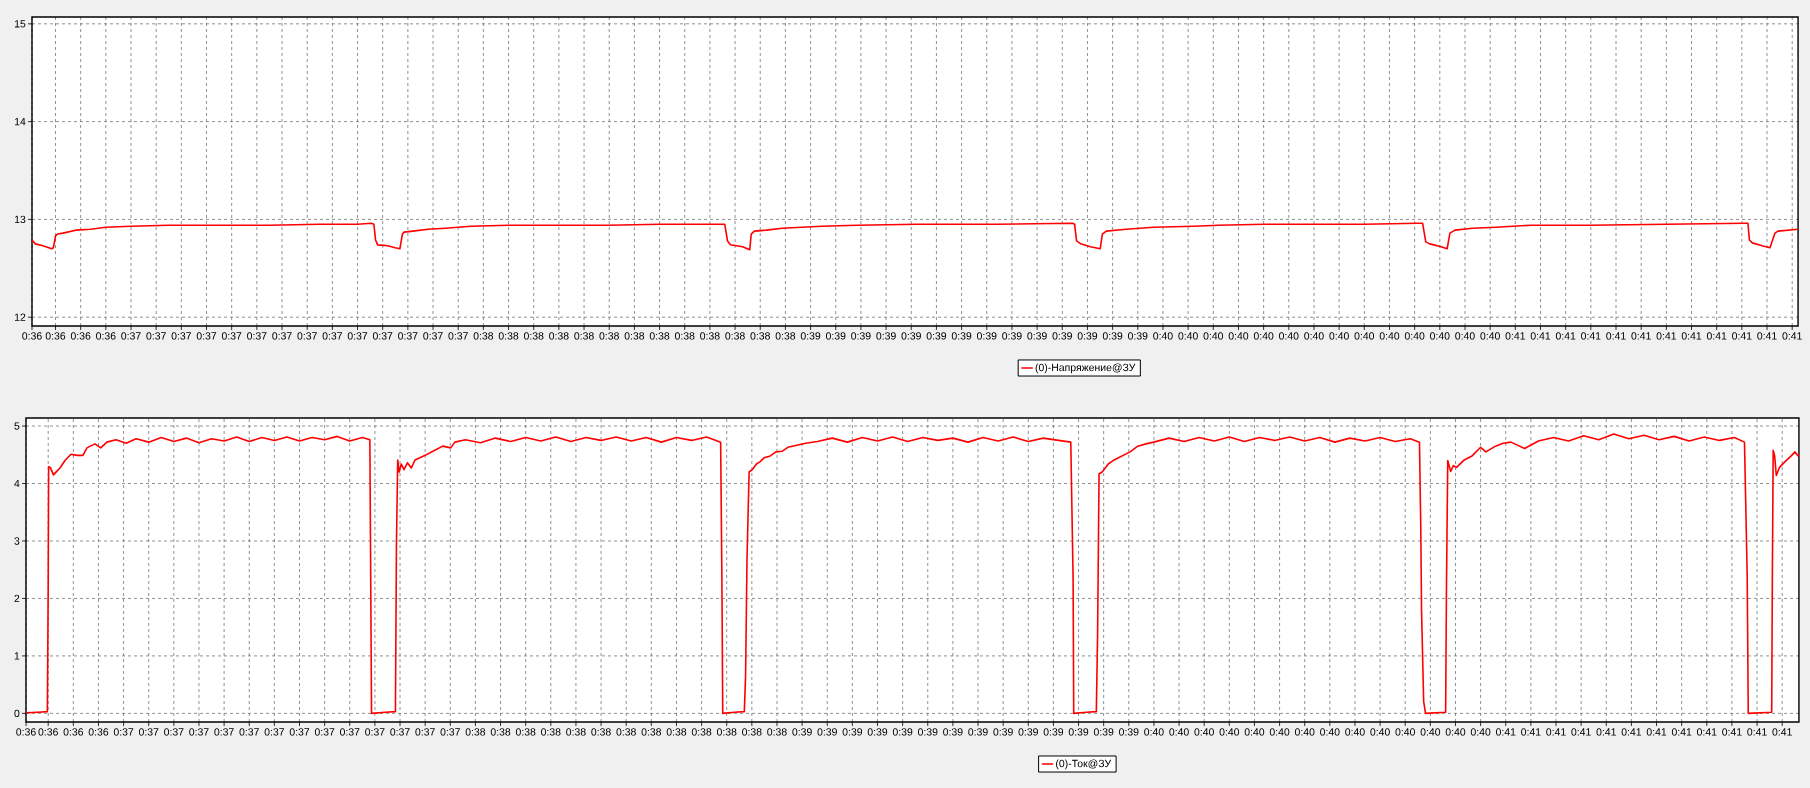 The image size is (1810, 788). I want to click on y-tick-label: 15, so click(20, 24).